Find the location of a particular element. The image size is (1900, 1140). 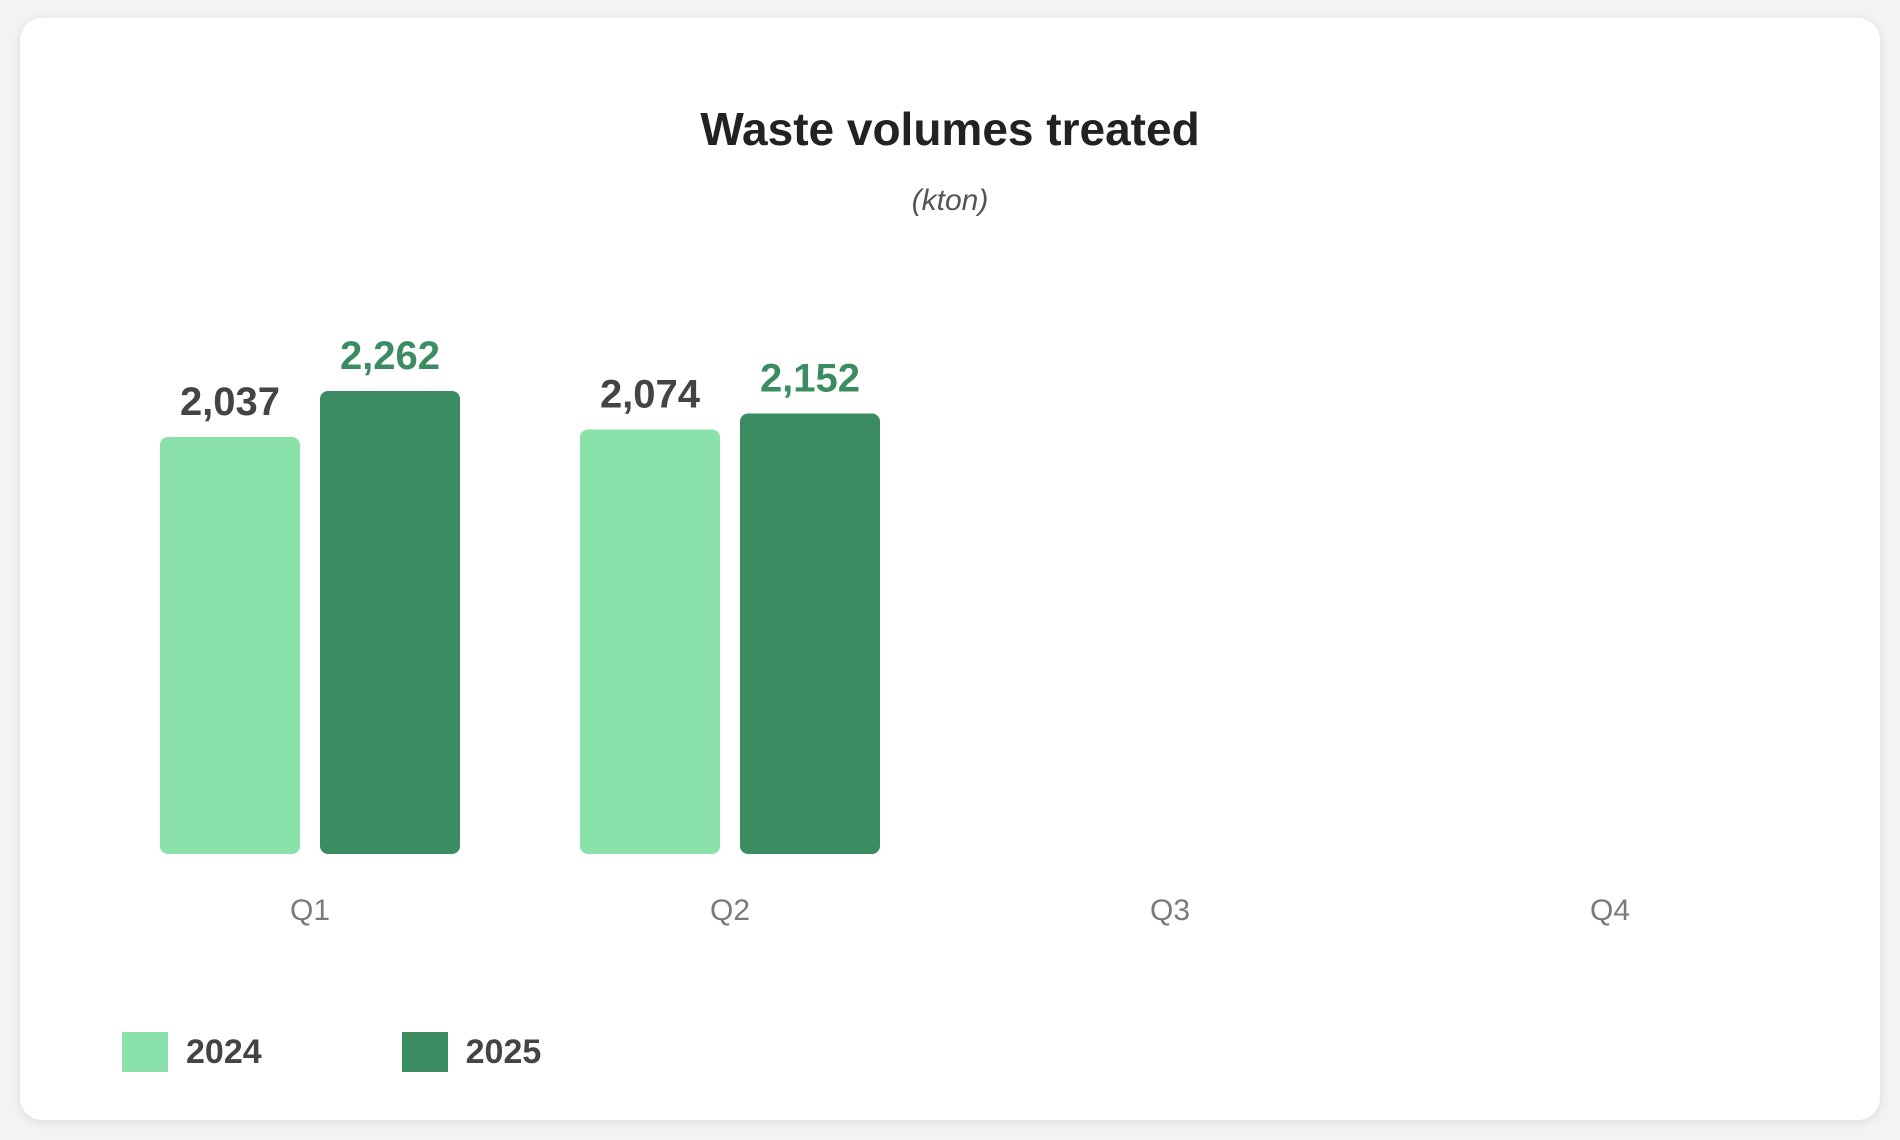

bar-2025-Q2 is located at coordinates (810, 633).